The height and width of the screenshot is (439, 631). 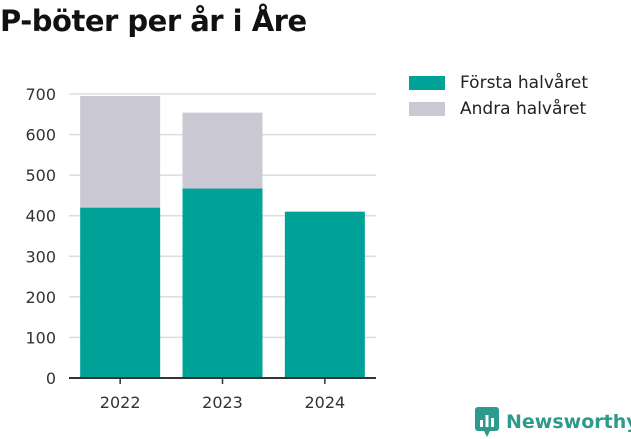 What do you see at coordinates (40, 175) in the screenshot?
I see `y-tick-label: 500` at bounding box center [40, 175].